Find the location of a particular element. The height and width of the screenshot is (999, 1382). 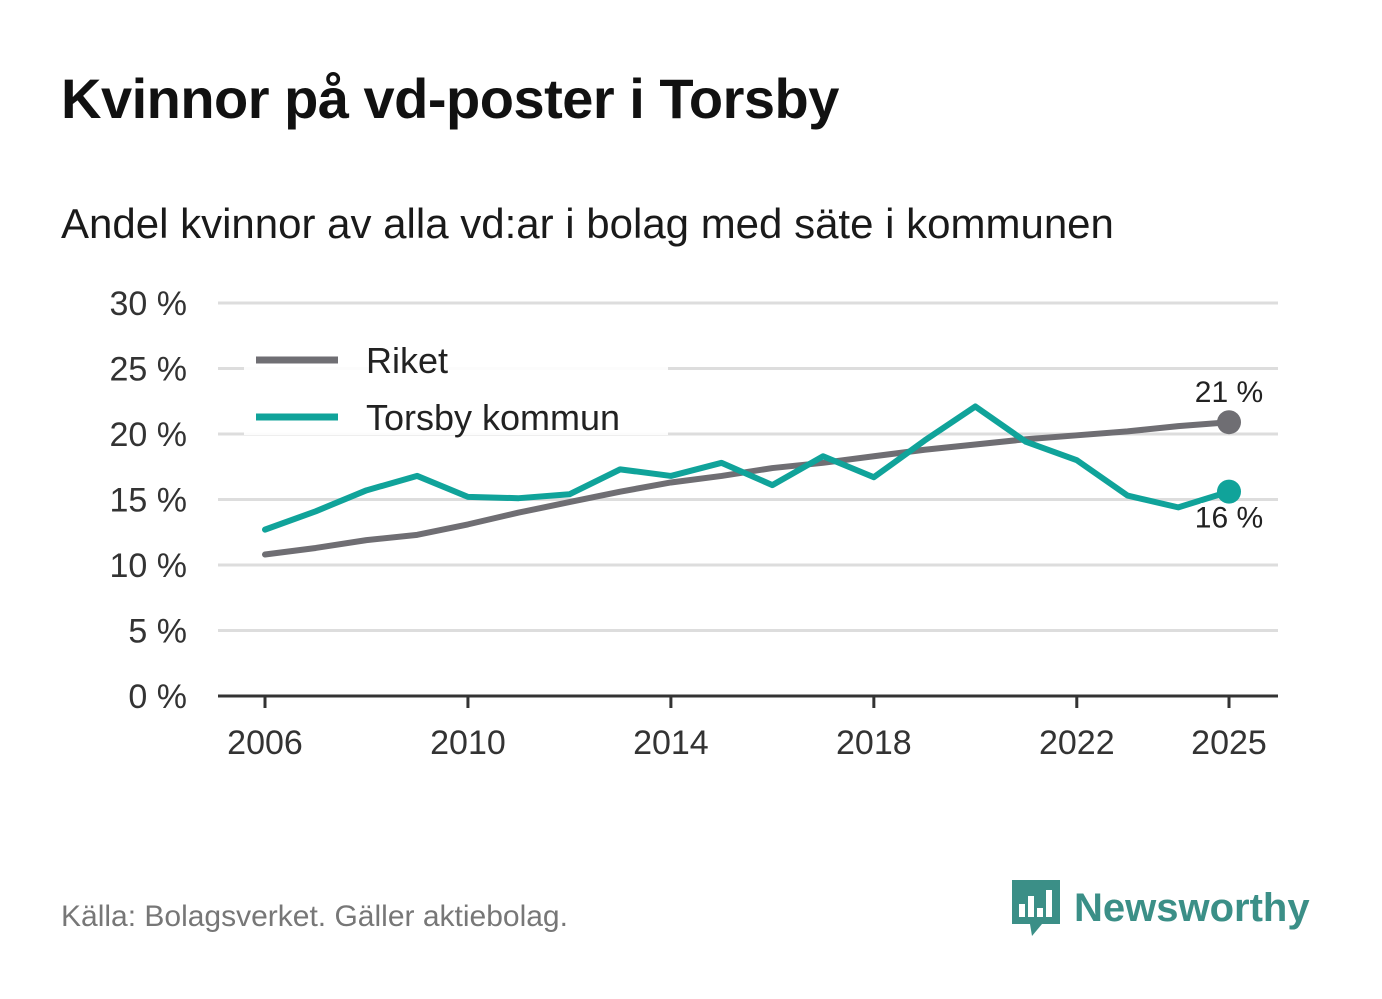

y-tick-label: 0 % is located at coordinates (157, 697).